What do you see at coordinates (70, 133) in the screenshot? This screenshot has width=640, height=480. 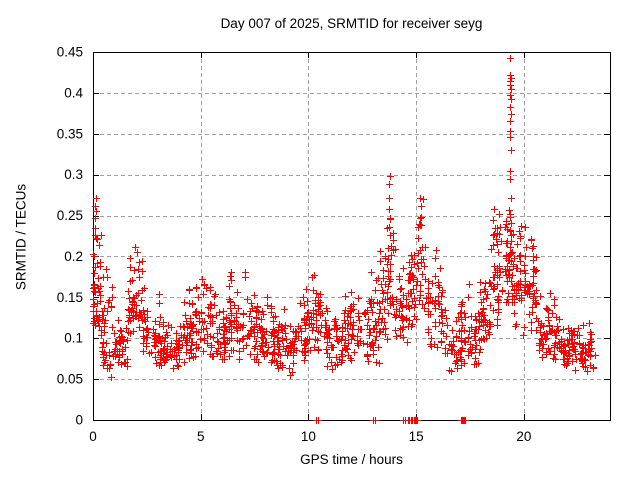 I see `y-tick-label: 0.35` at bounding box center [70, 133].